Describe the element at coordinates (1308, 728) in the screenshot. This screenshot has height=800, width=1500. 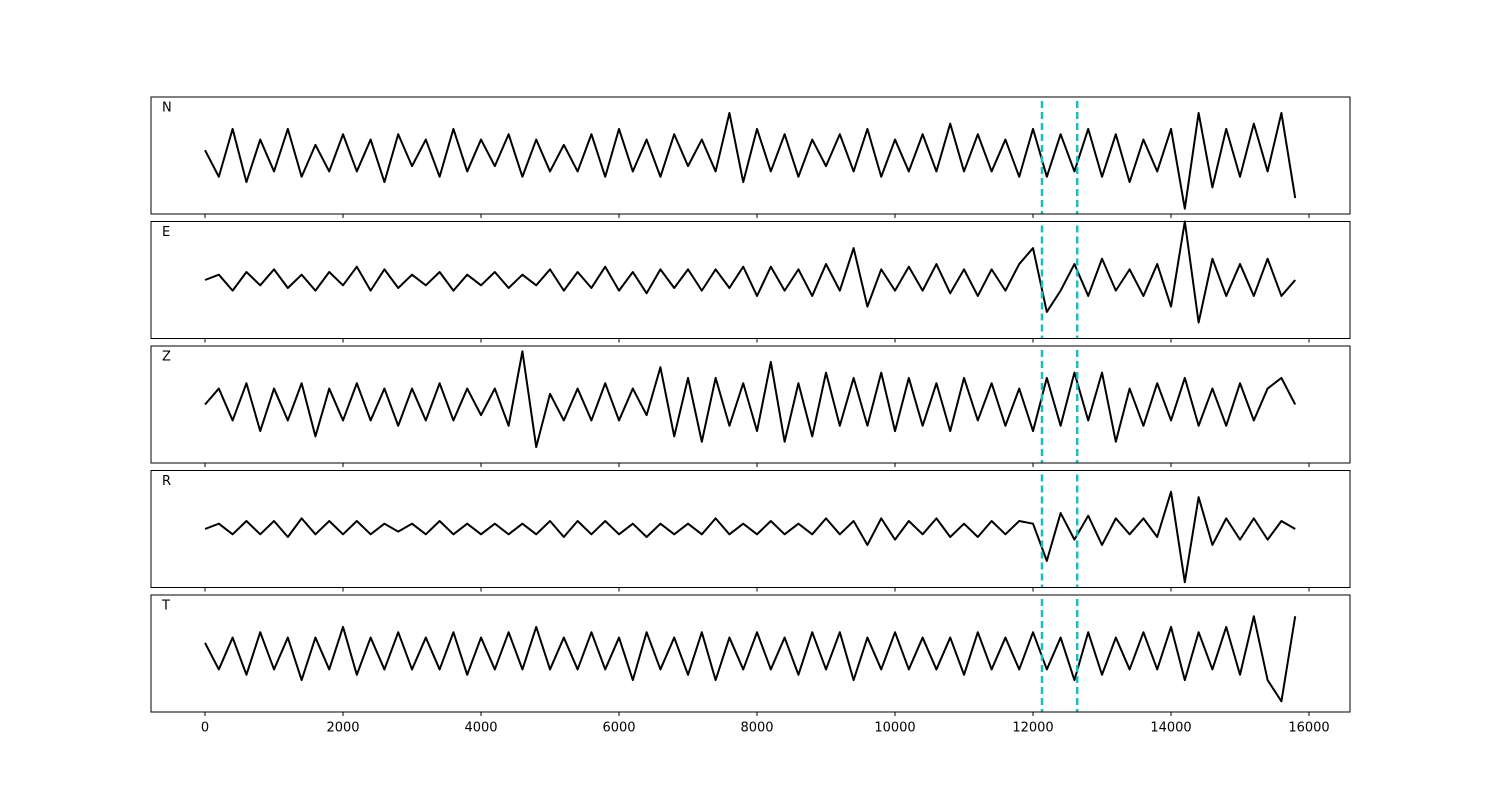
I see `x-tick-label: 16000` at that location.